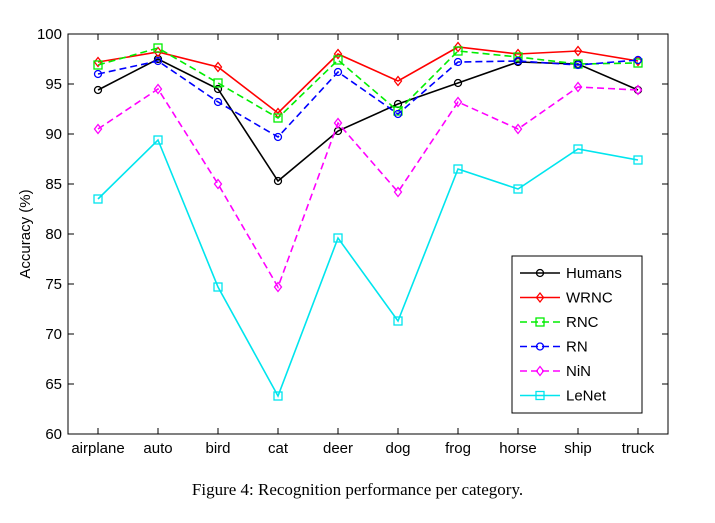 This screenshot has height=523, width=715. Describe the element at coordinates (278, 137) in the screenshot. I see `point-rn-cat` at that location.